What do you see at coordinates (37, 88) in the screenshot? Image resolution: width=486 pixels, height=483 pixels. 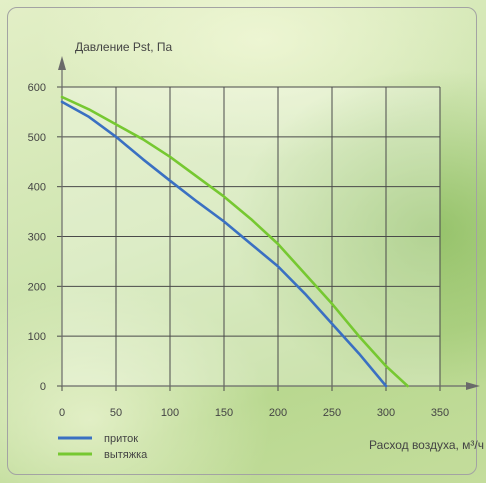 I see `y-tick-label: 600` at bounding box center [37, 88].